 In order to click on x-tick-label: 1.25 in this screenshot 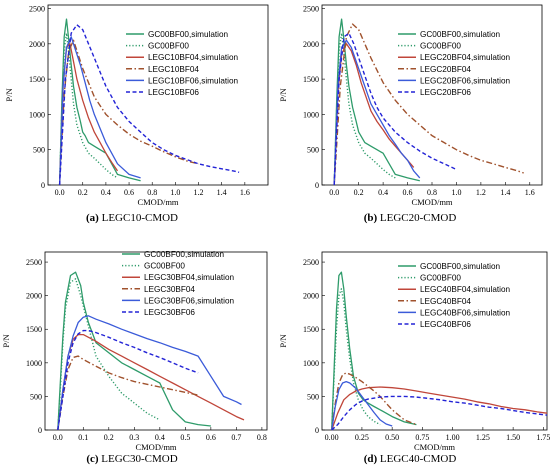, I will do `click(483, 437)`.